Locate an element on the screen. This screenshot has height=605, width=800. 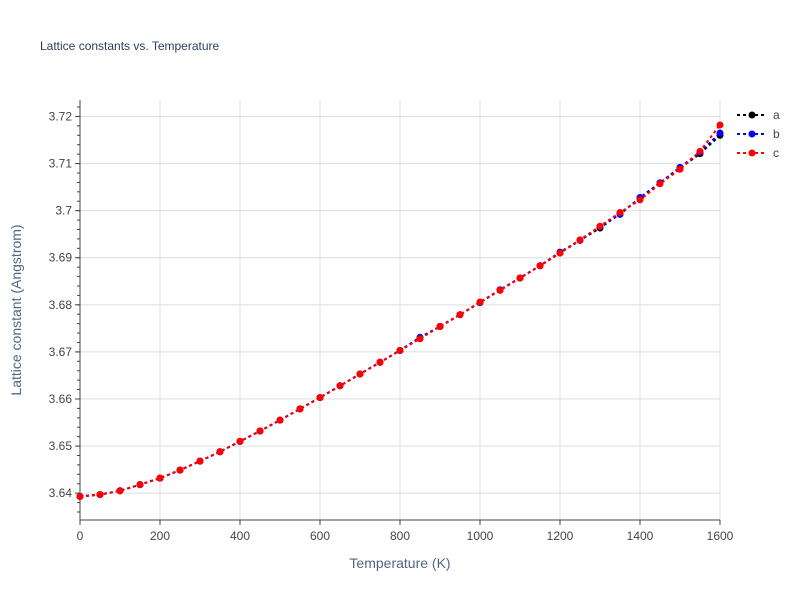
x-tick-label: 800 is located at coordinates (400, 536).